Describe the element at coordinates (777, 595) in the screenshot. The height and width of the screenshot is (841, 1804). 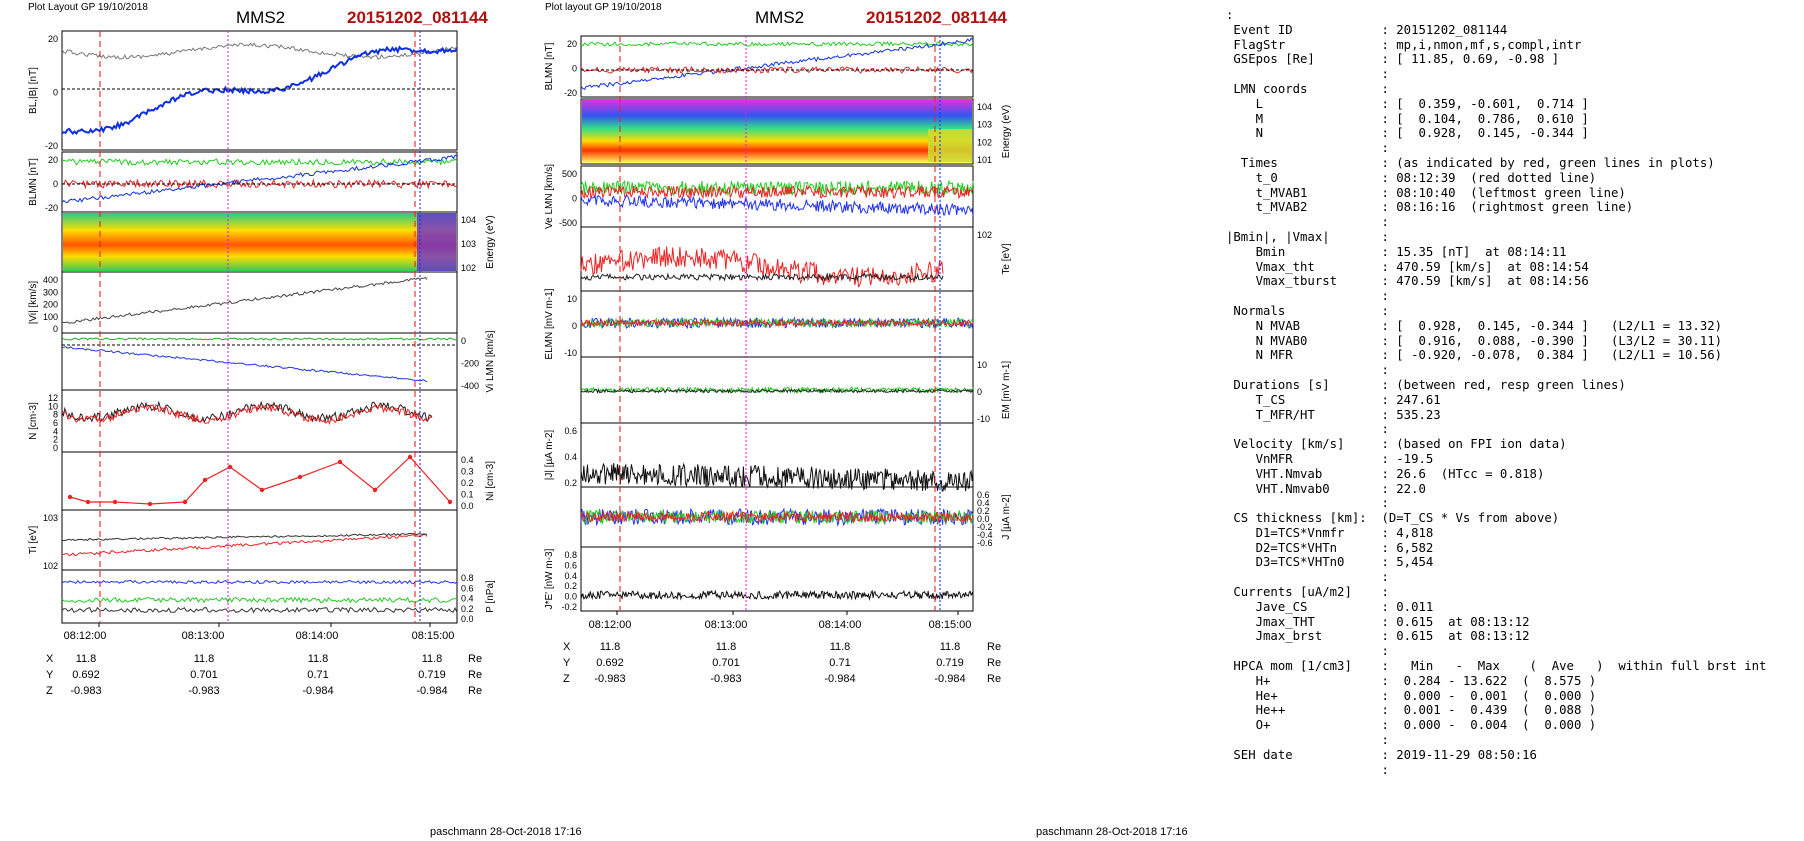
I see `right-je-line` at that location.